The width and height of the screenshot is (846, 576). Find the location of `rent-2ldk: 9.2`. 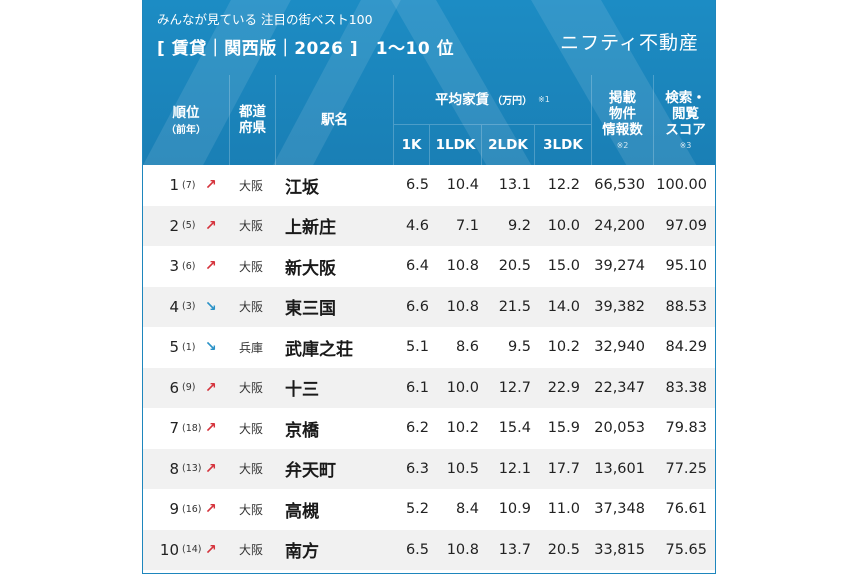

rent-2ldk: 9.2 is located at coordinates (519, 225).